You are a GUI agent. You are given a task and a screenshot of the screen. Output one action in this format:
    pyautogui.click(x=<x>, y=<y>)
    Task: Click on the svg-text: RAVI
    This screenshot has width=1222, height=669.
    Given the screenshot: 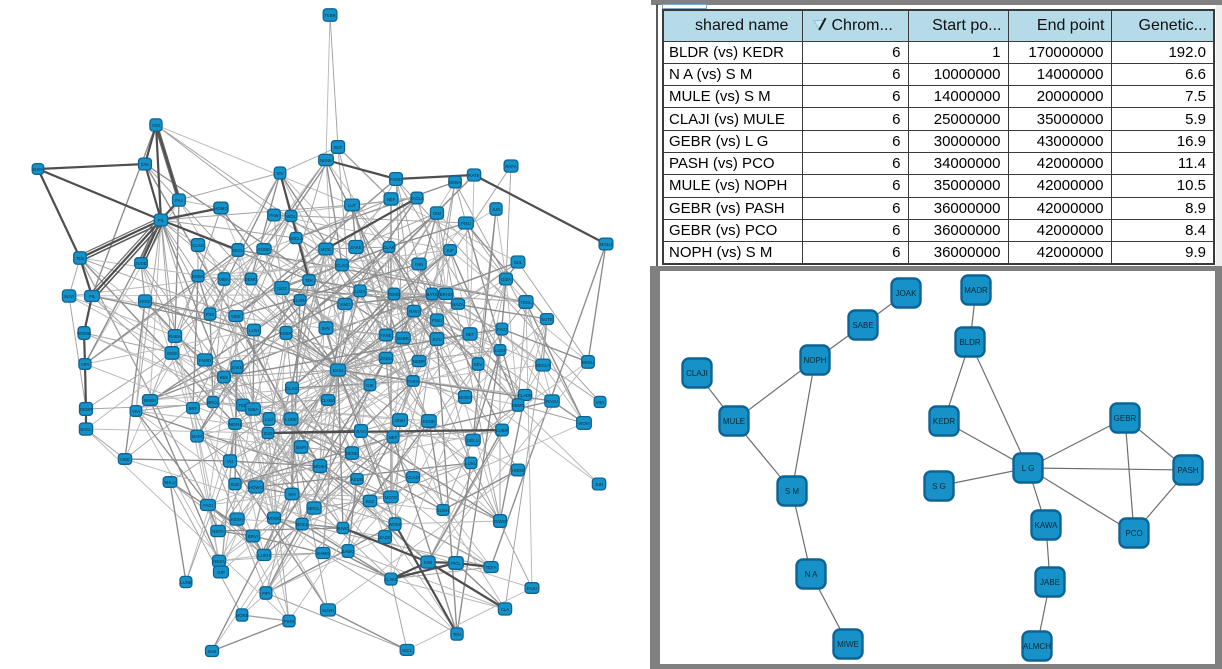 What is the action you would take?
    pyautogui.click(x=414, y=311)
    